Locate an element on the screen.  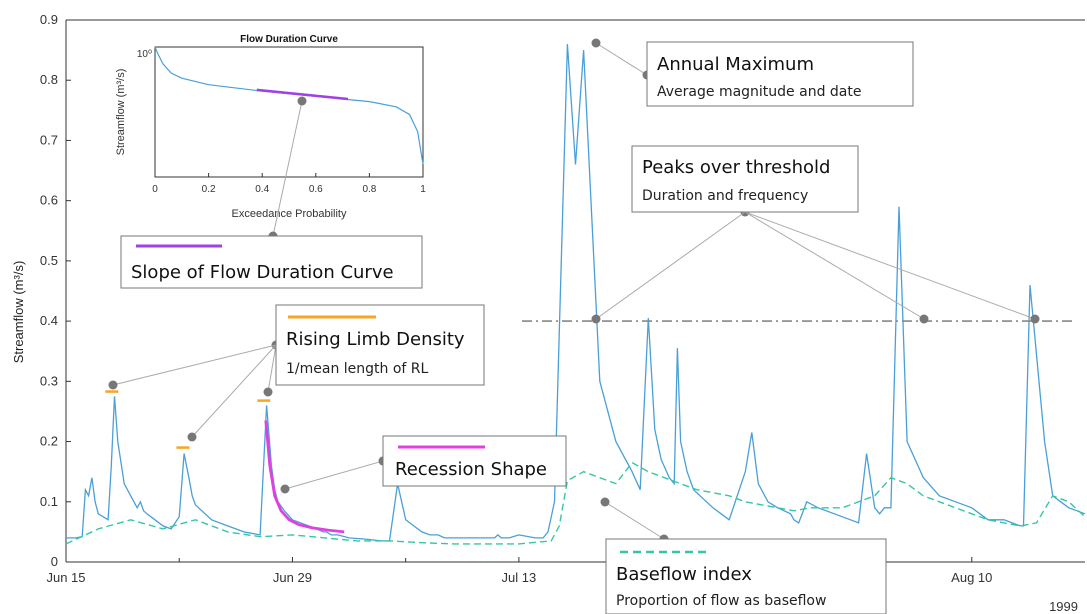
annual-max-connector-line is located at coordinates (621, 59).